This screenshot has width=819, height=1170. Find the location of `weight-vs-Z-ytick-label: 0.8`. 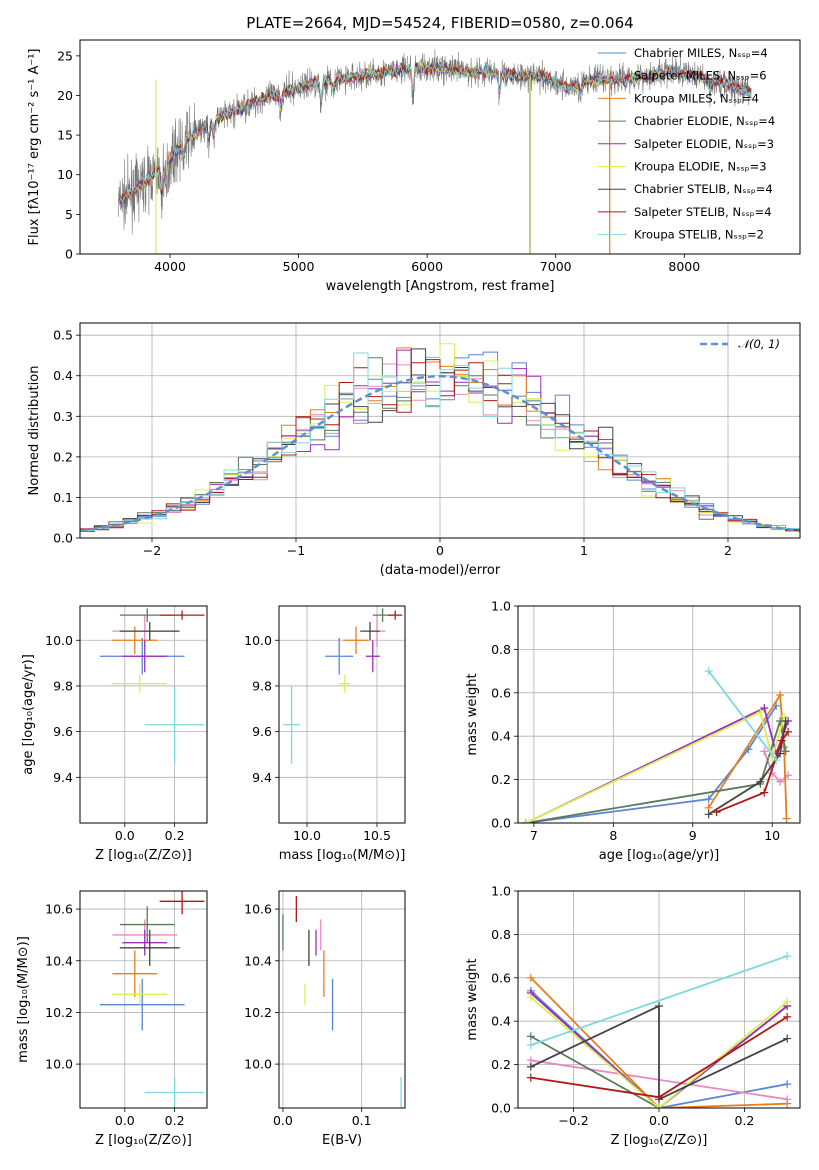

weight-vs-Z-ytick-label: 0.8 is located at coordinates (501, 934).